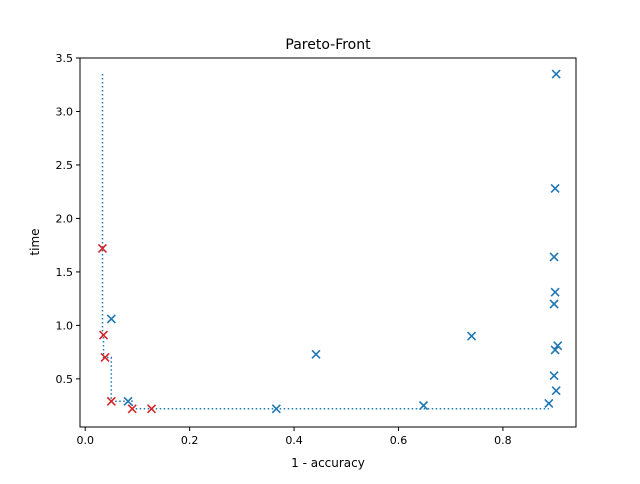 The image size is (640, 484). Describe the element at coordinates (65, 379) in the screenshot. I see `y-tick-label: 0.5` at that location.